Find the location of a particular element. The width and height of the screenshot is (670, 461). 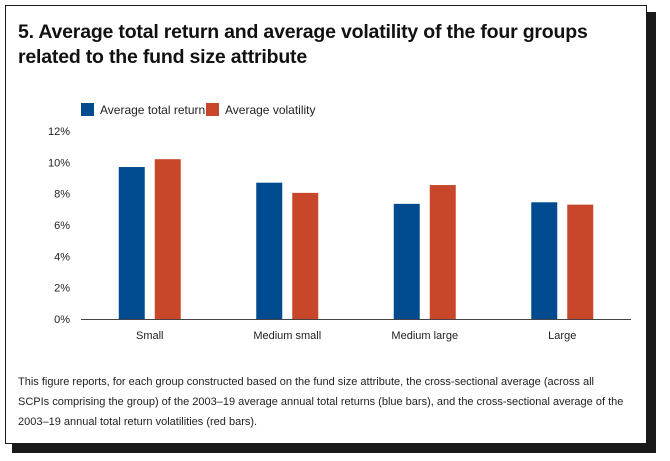

y-tick-label-6: 12% is located at coordinates (59, 132).